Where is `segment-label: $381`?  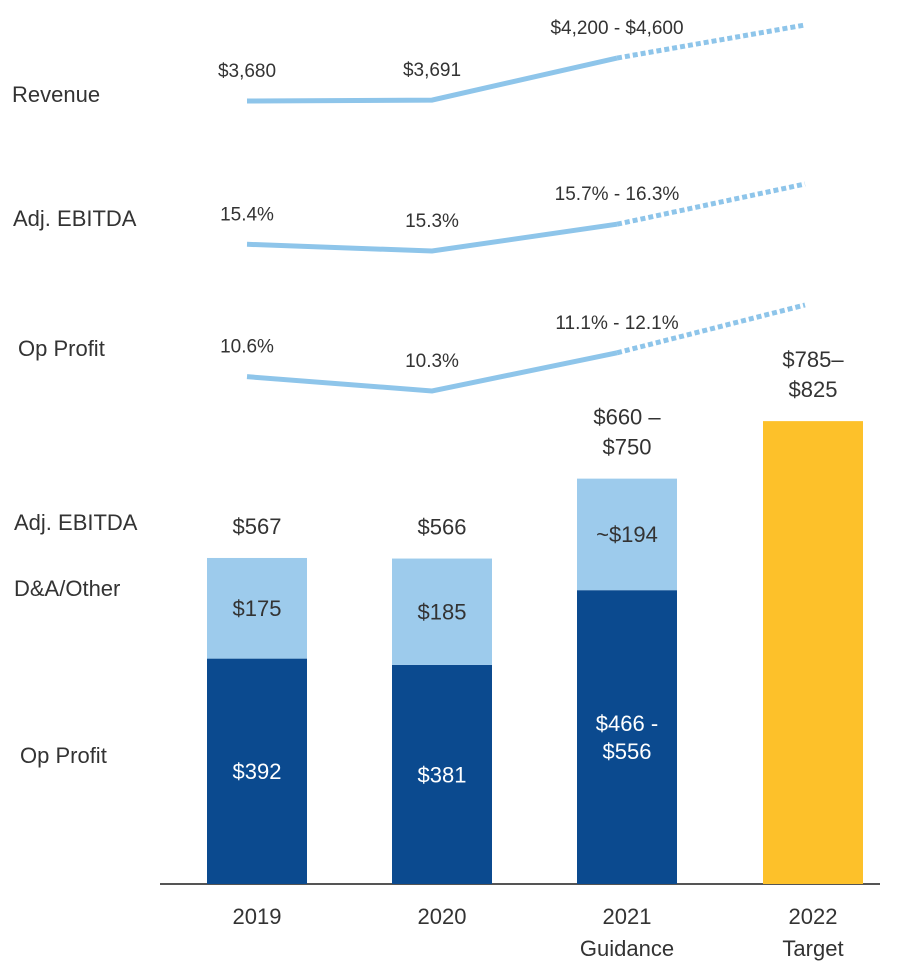 segment-label: $381 is located at coordinates (442, 774).